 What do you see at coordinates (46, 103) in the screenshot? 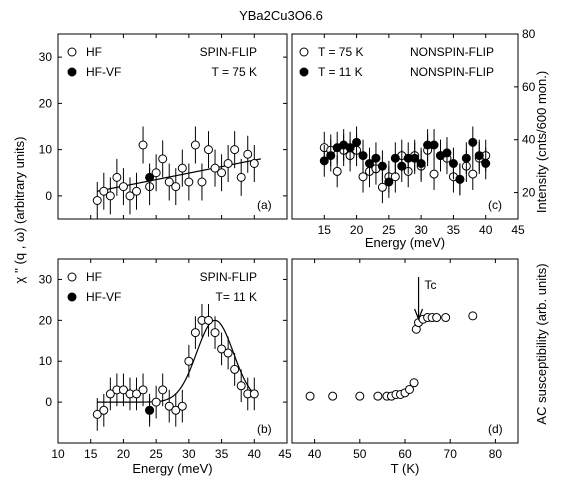
I see `y-tick-label-a: 20` at bounding box center [46, 103].